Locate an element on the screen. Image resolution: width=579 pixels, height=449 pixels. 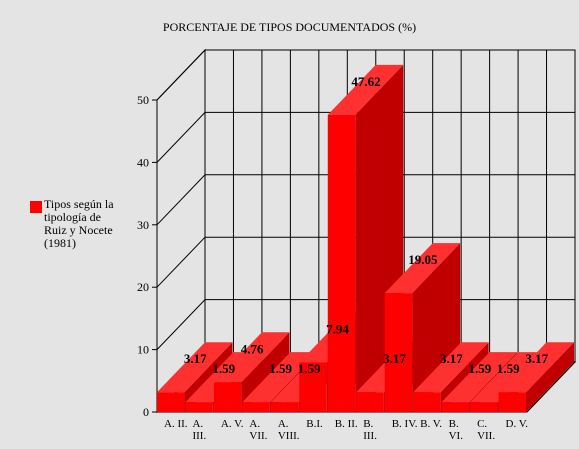
x-tick-label: D. V. is located at coordinates (517, 424).